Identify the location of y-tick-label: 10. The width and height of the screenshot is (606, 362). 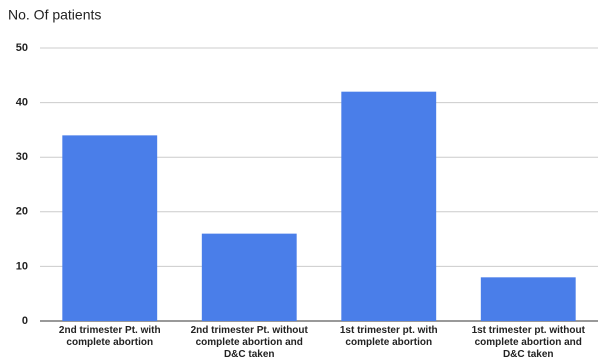
(22, 266).